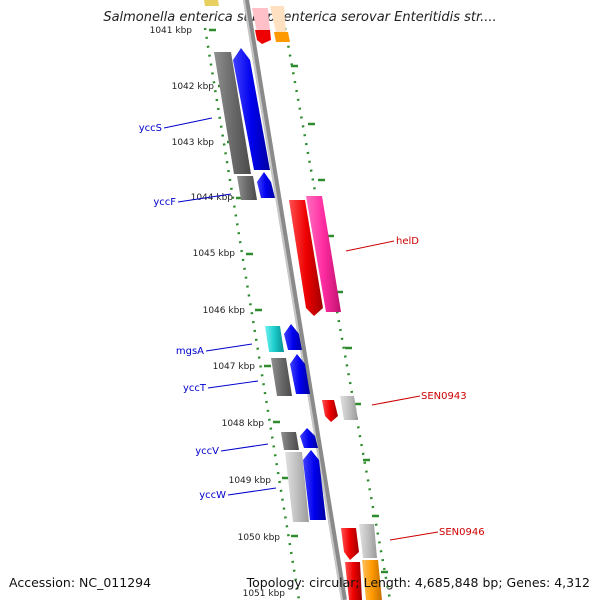 This screenshot has height=600, width=600. I want to click on gene-label-SEN0943: SEN0943, so click(444, 396).